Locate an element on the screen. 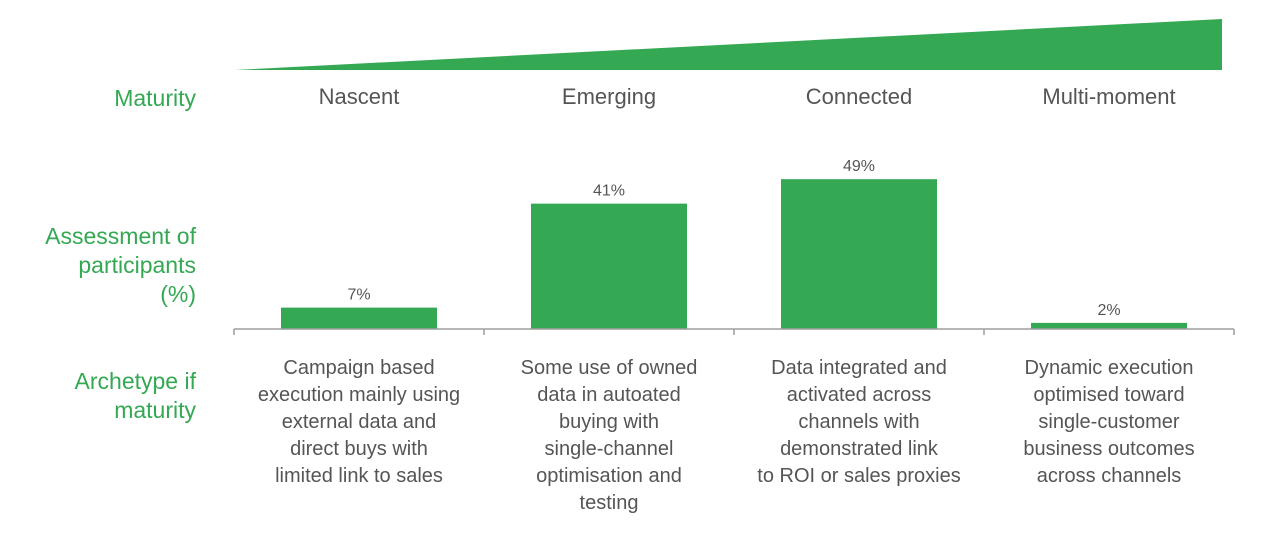 This screenshot has height=545, width=1280. row-label-line: Assessment of is located at coordinates (120, 236).